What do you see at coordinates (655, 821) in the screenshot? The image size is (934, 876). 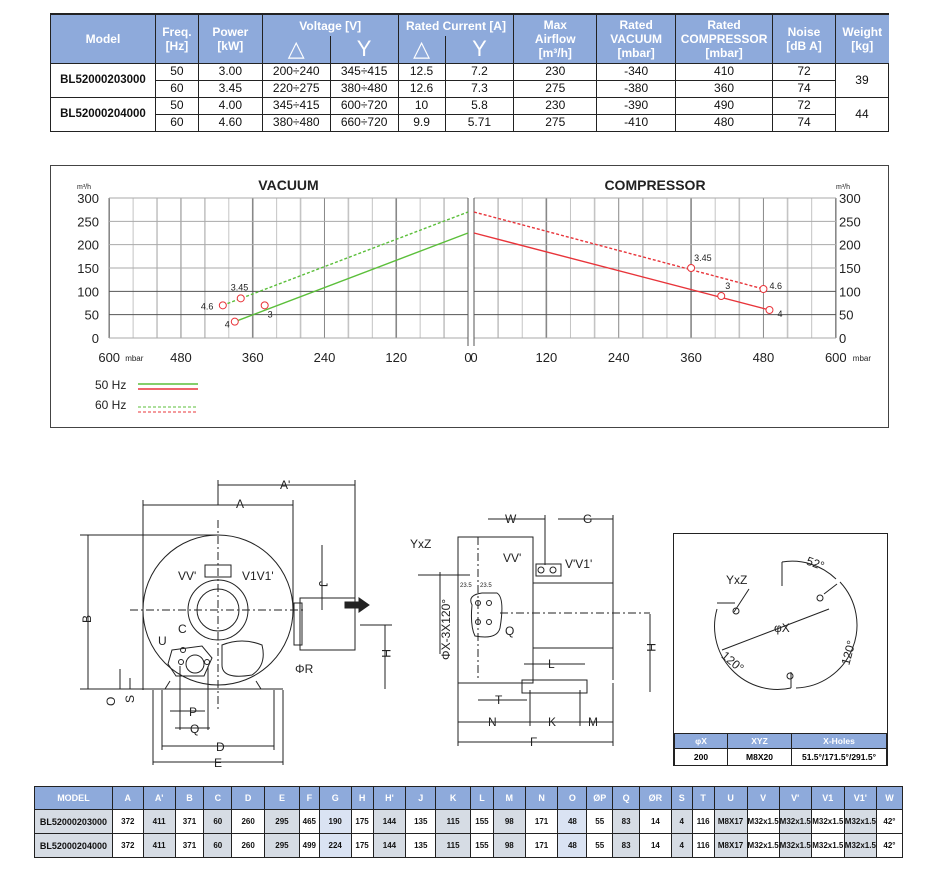 I see `dim-cell: 14` at bounding box center [655, 821].